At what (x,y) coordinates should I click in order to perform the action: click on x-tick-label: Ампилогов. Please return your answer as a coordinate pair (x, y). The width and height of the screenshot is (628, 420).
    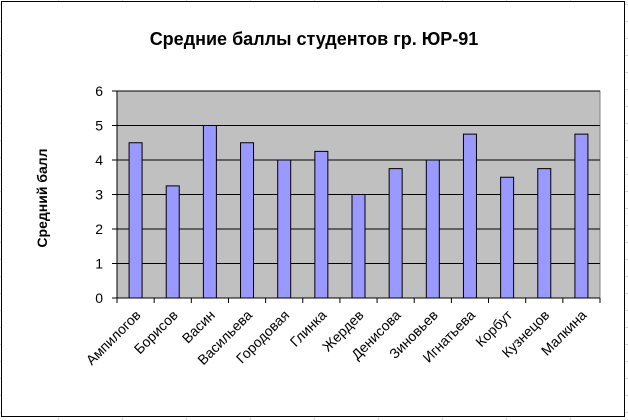
    Looking at the image, I should click on (113, 337).